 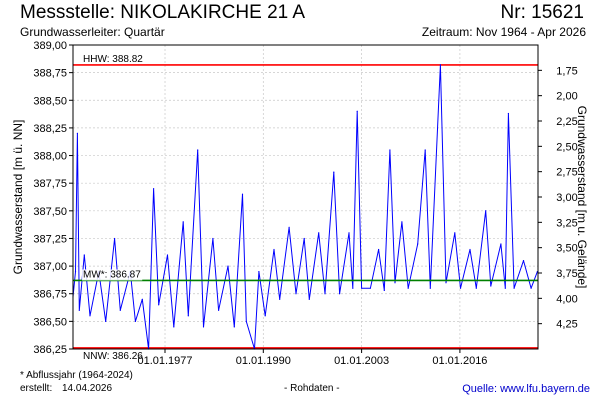 What do you see at coordinates (312, 388) in the screenshot?
I see `data-type-label: - Rohdaten -` at bounding box center [312, 388].